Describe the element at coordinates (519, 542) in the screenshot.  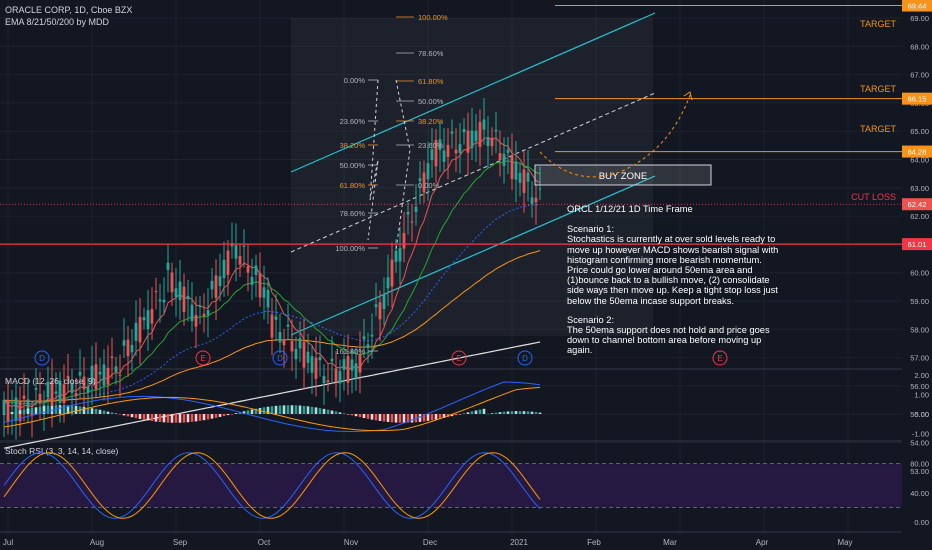
I see `time-axis-label: 2021` at that location.